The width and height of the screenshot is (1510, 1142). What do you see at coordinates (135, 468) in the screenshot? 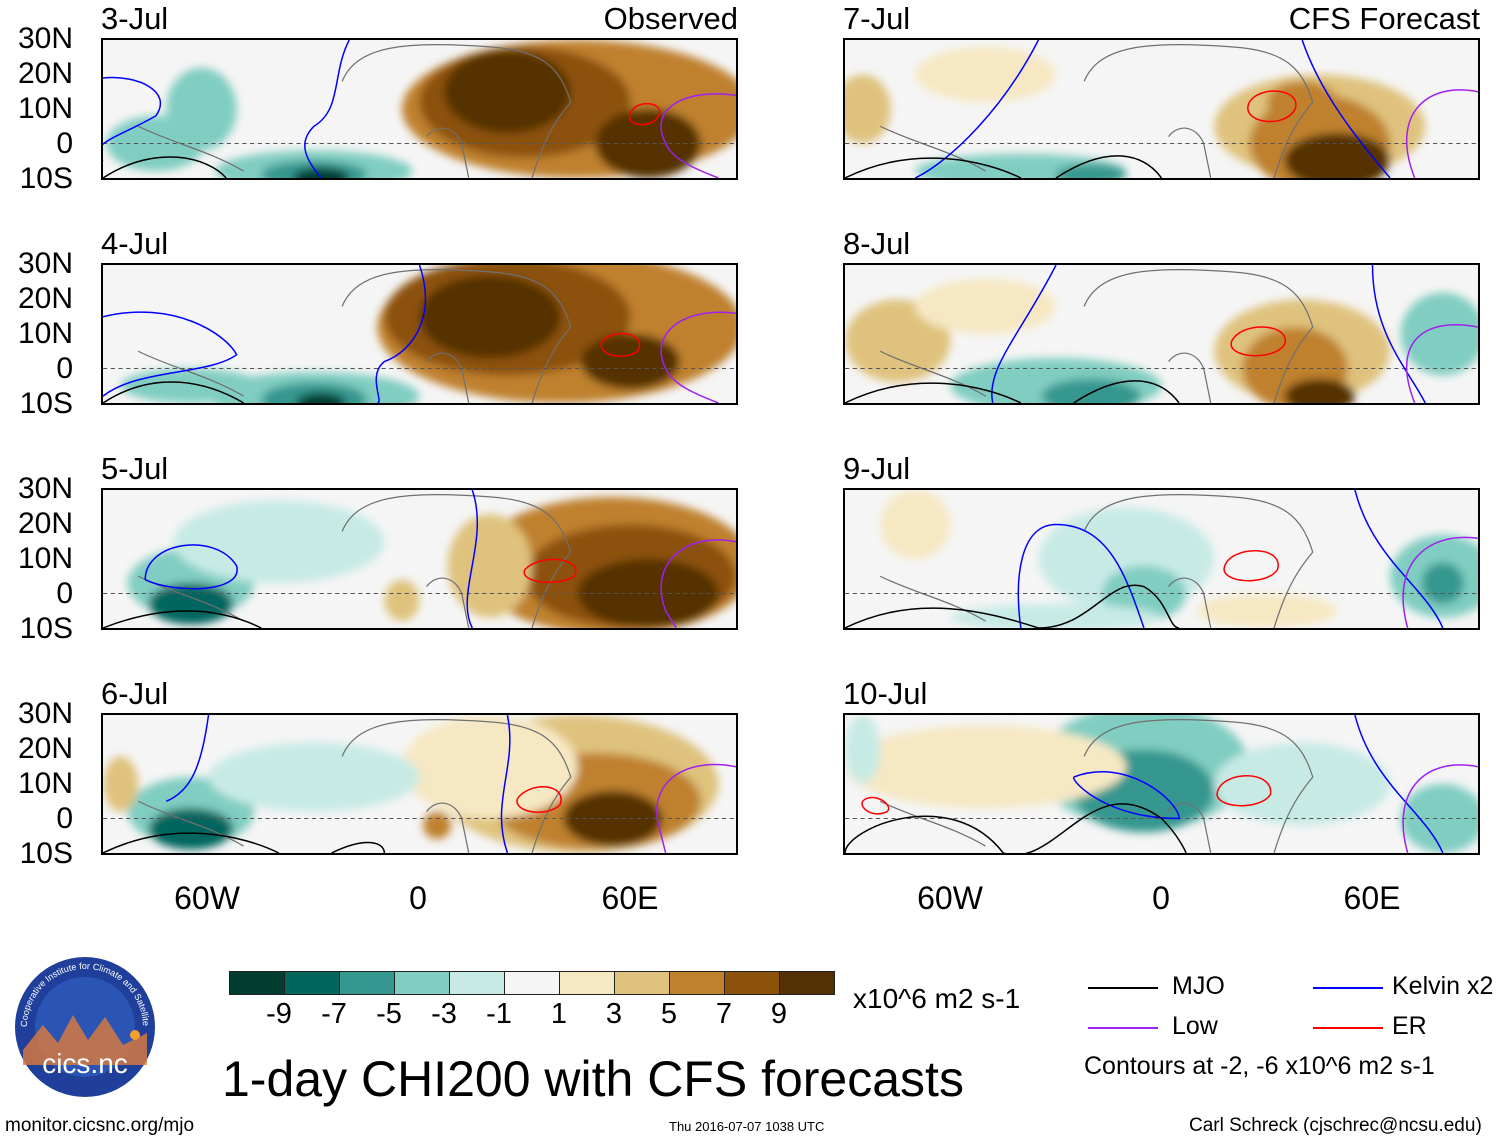
I see `panel-date: 5-Jul` at bounding box center [135, 468].